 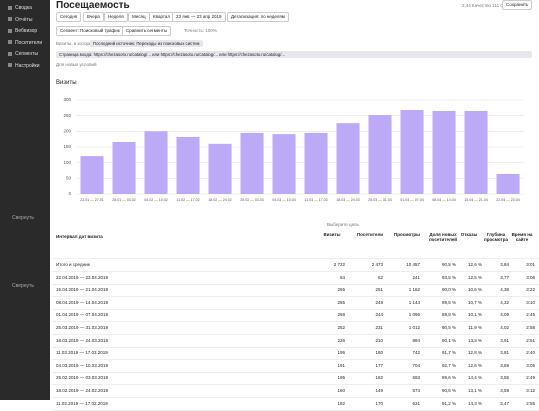 What do you see at coordinates (530, 340) in the screenshot?
I see `cell: 2:51` at bounding box center [530, 340].